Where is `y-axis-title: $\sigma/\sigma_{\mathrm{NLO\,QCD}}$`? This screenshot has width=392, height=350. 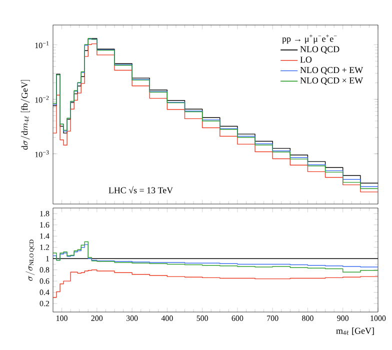 y-axis-title: $\sigma/\sigma_{\mathrm{NLO\,QCD}}$ is located at coordinates (30, 260).